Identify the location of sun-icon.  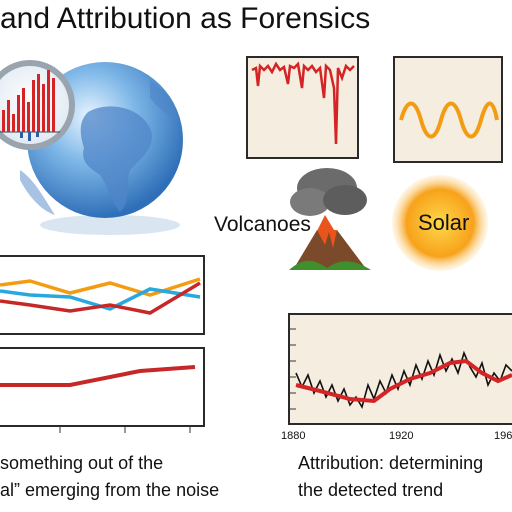
(440, 223).